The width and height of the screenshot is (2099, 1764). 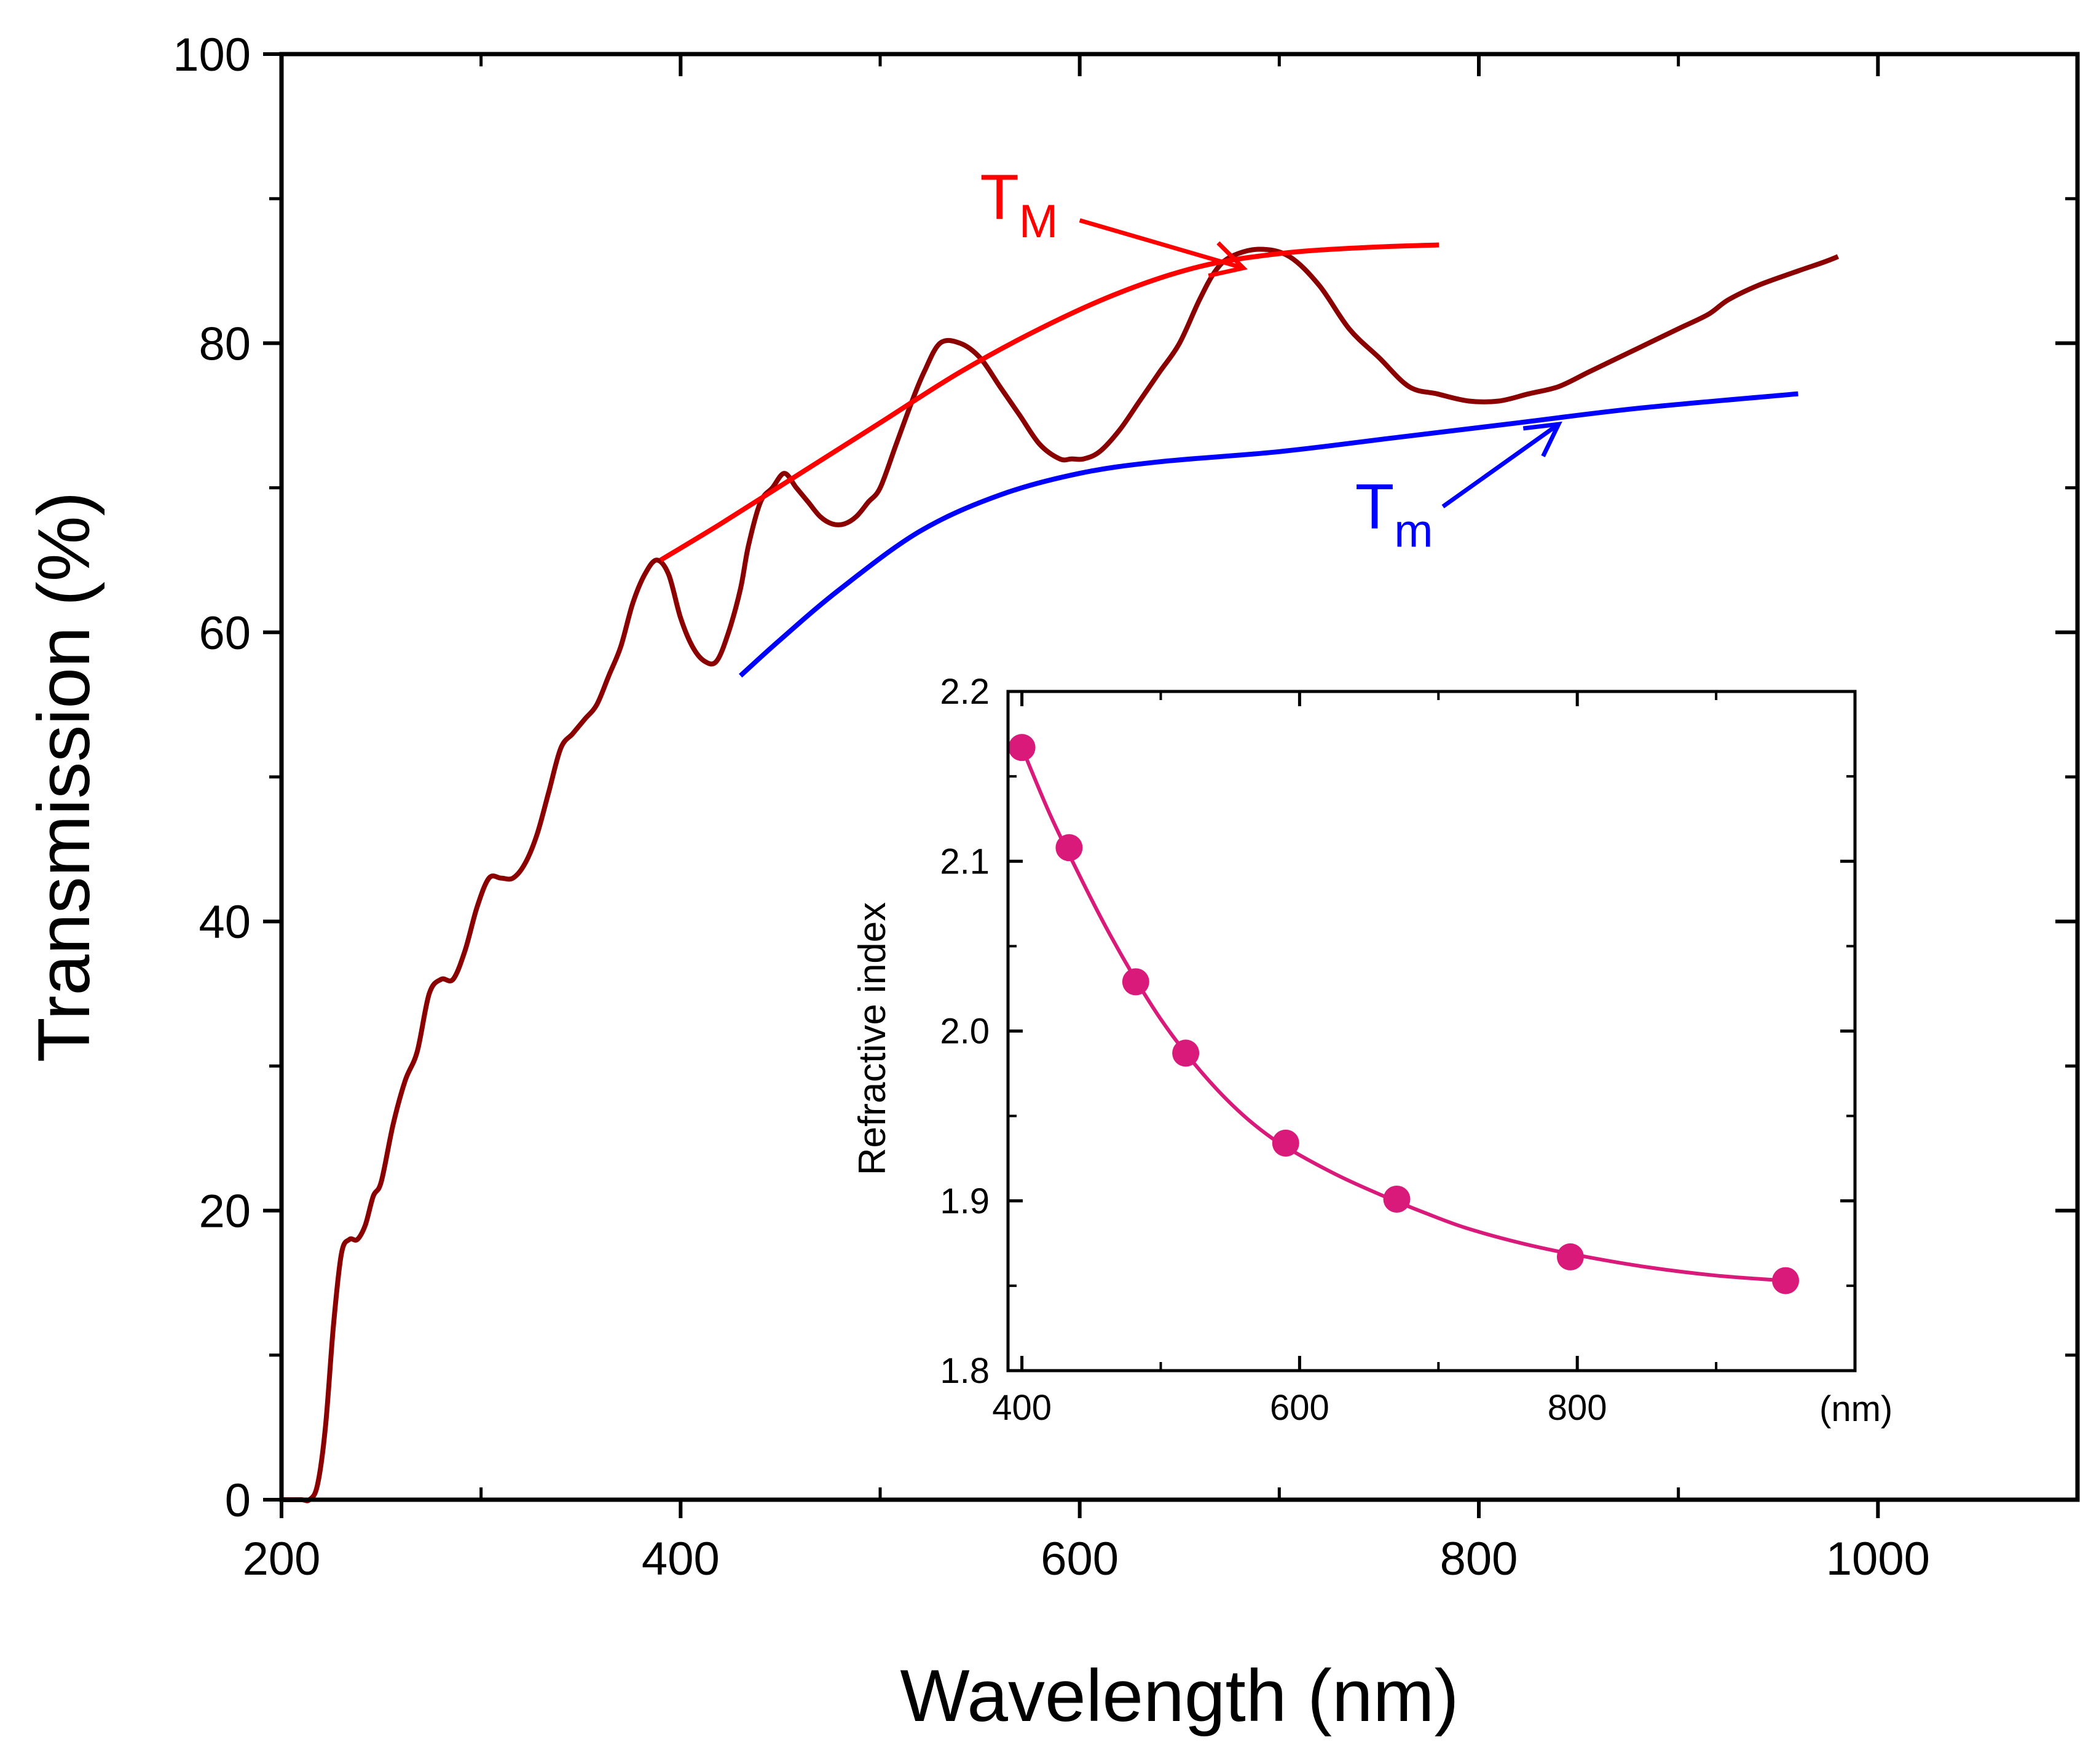 I want to click on tm-max-arrow-head, so click(x=1228, y=259).